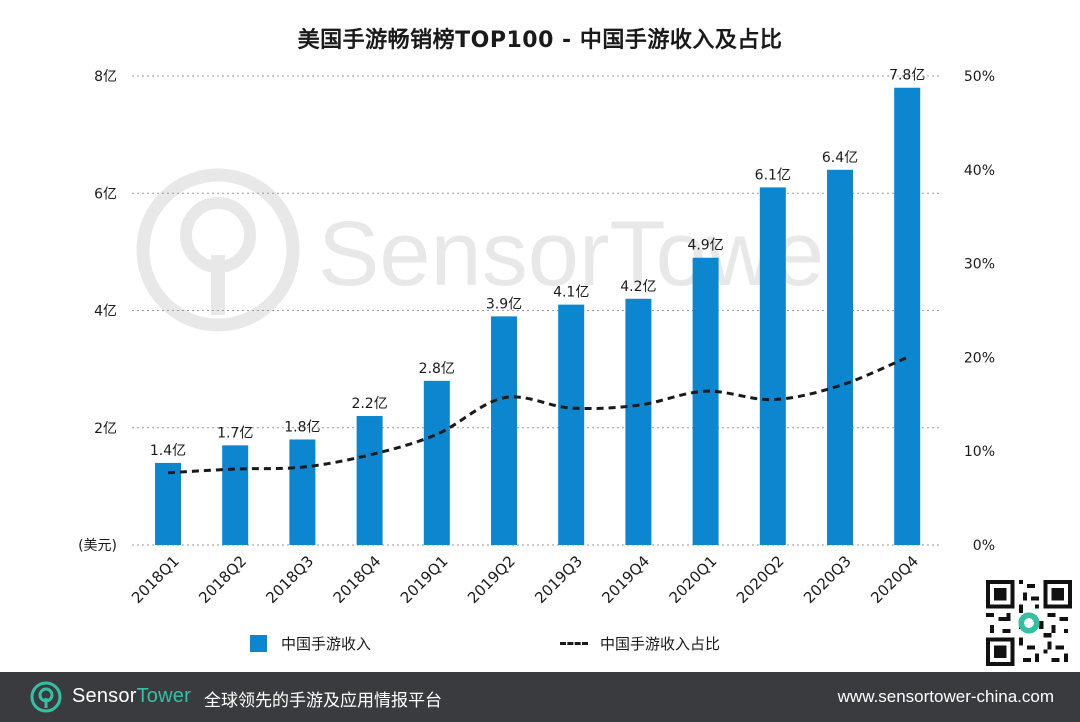 The width and height of the screenshot is (1080, 722). What do you see at coordinates (104, 696) in the screenshot?
I see `footer-brand-sensor: Sensor` at bounding box center [104, 696].